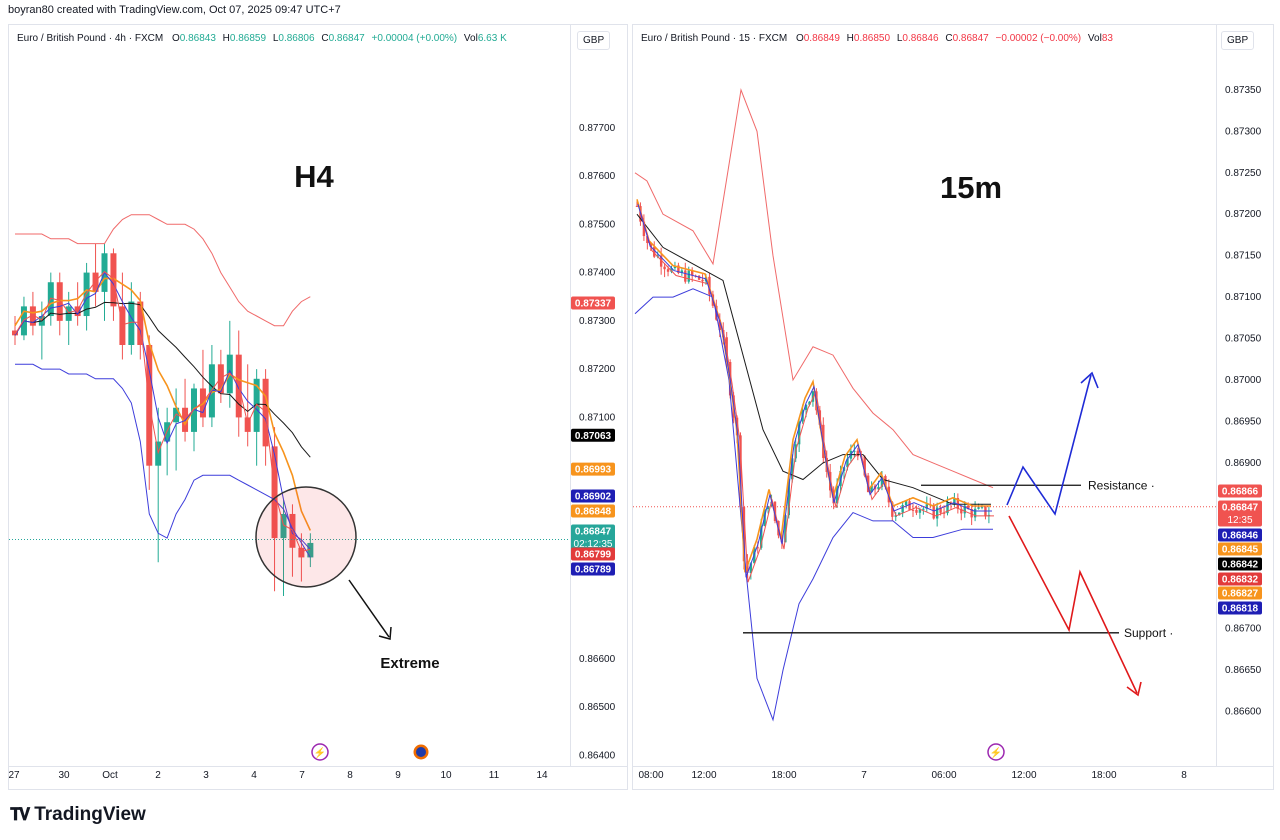 This screenshot has width=1280, height=840. I want to click on m15-open-label: O, so click(799, 38).